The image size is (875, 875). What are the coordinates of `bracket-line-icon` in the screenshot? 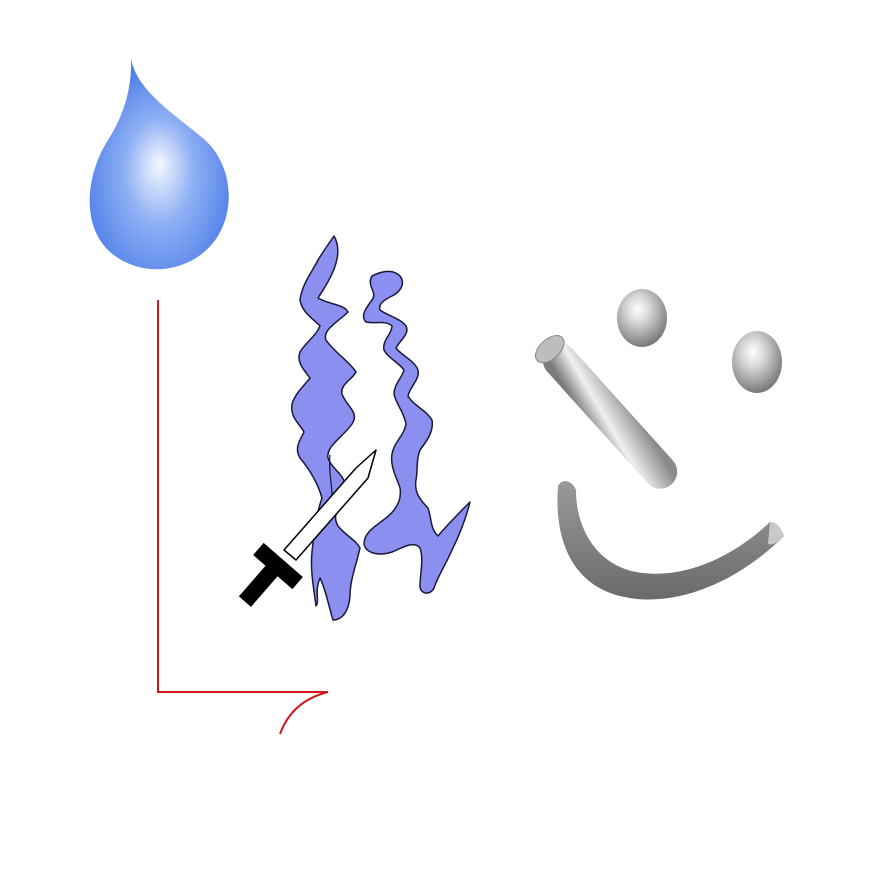 It's located at (243, 517).